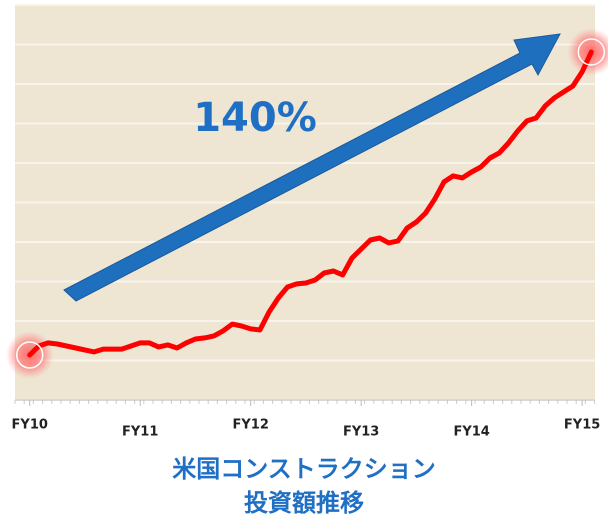 The width and height of the screenshot is (608, 524). I want to click on x-tick-label: FY14, so click(471, 432).